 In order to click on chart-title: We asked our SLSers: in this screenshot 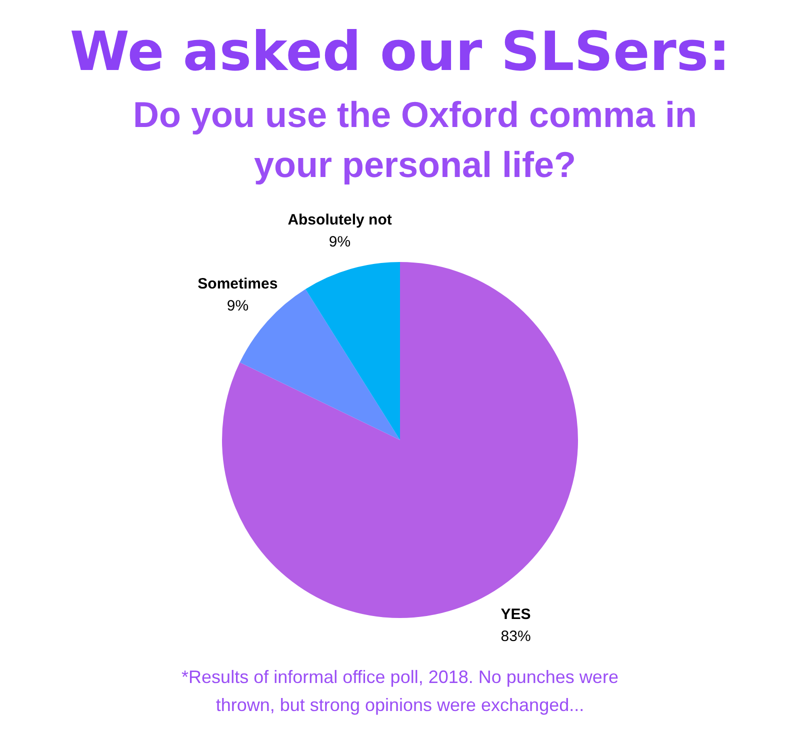, I will do `click(400, 52)`.